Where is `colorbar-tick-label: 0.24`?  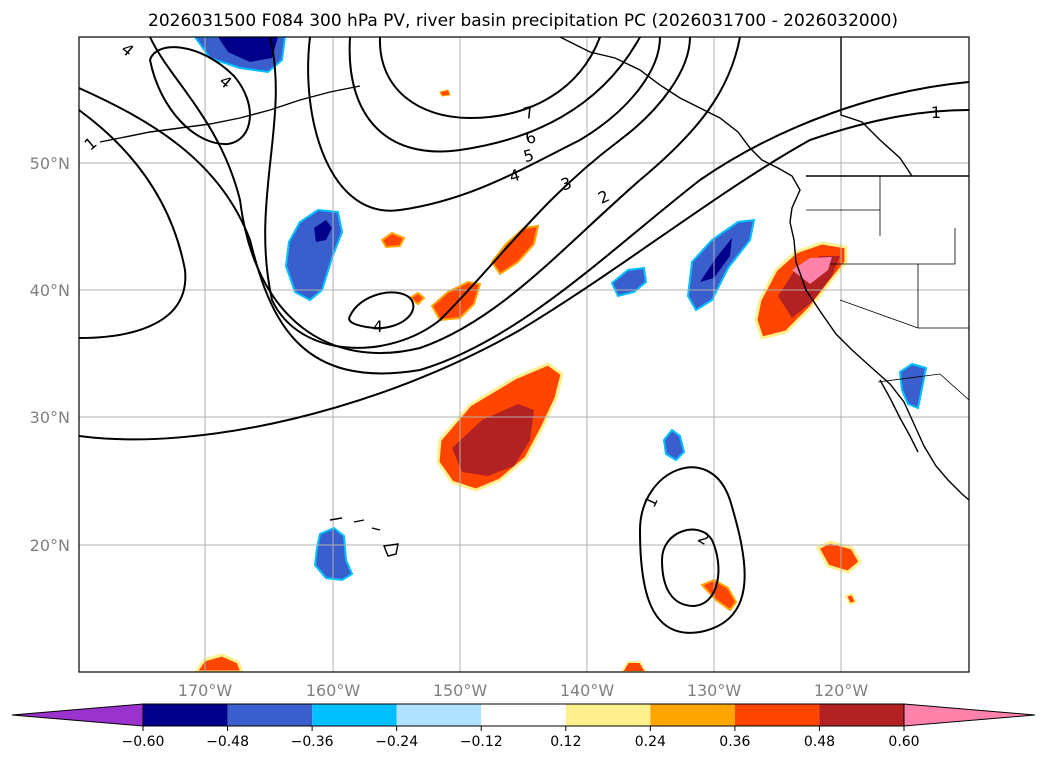
colorbar-tick-label: 0.24 is located at coordinates (650, 742).